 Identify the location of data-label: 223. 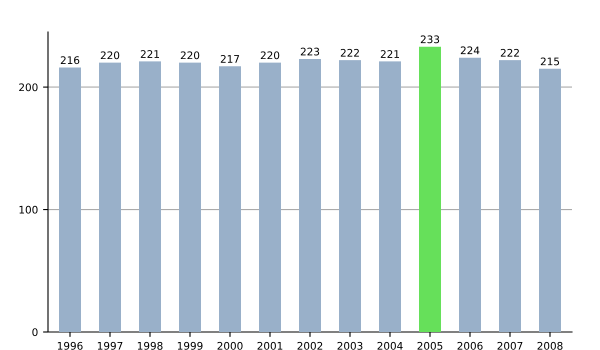
(310, 52).